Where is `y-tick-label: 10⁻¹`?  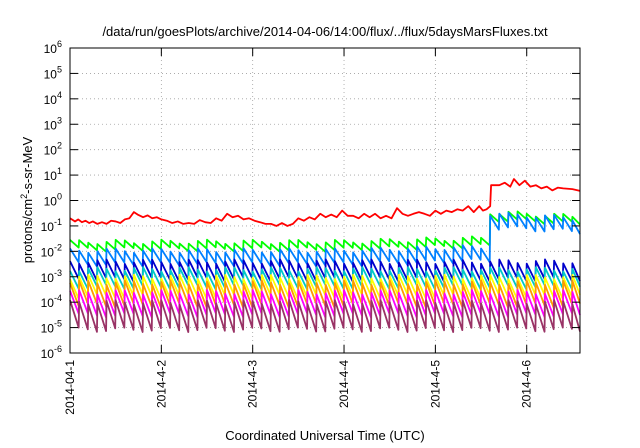
y-tick-label: 10⁻¹ is located at coordinates (51, 225).